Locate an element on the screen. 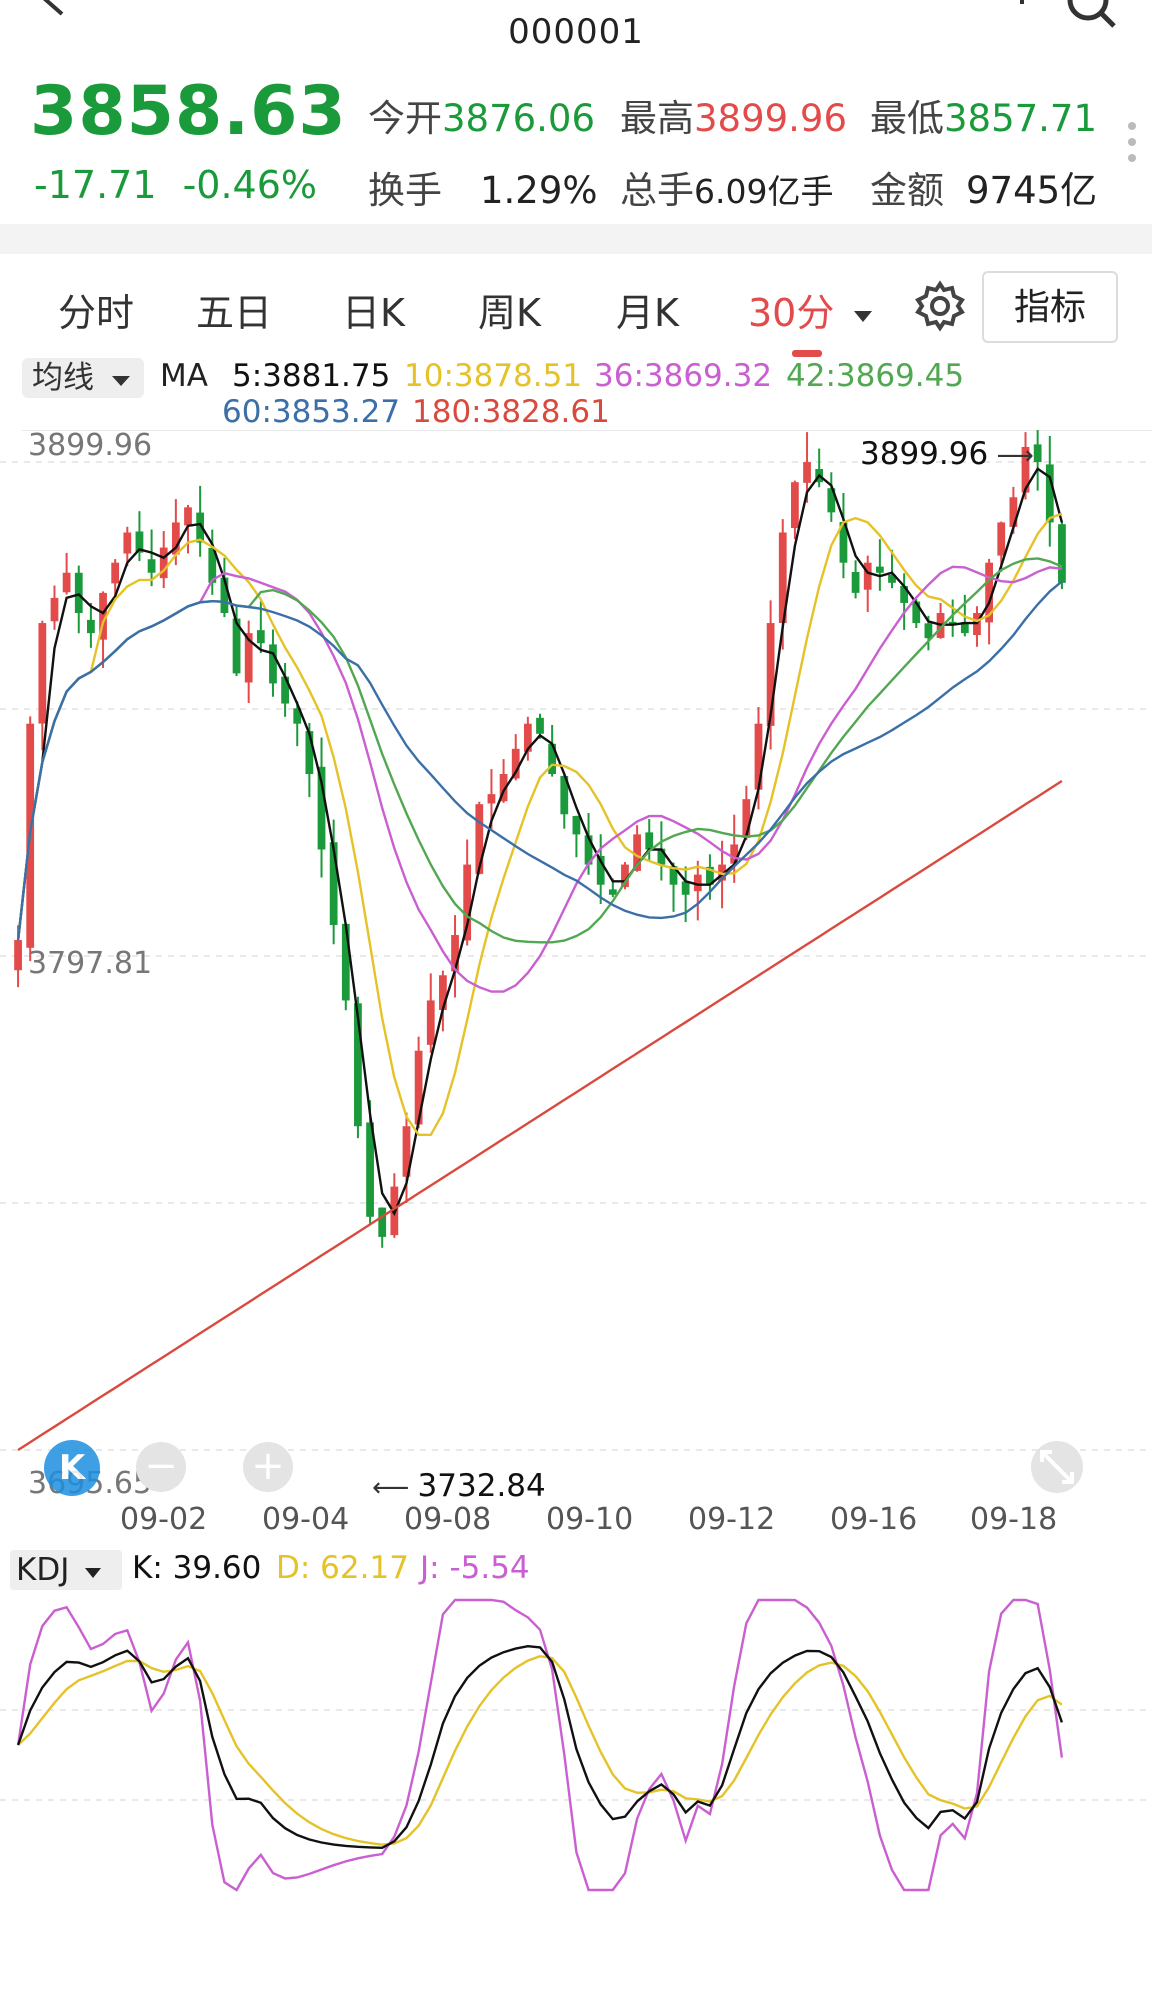 The height and width of the screenshot is (1989, 1152). change-percent: -0.46% is located at coordinates (250, 185).